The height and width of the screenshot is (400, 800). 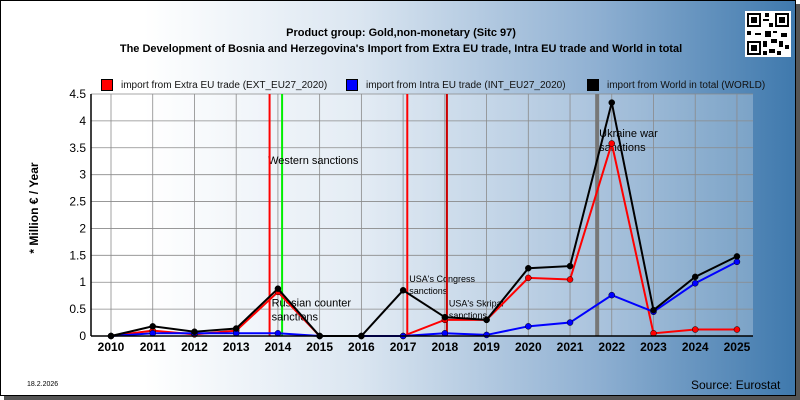 What do you see at coordinates (82, 282) in the screenshot?
I see `y-tick-label: 1` at bounding box center [82, 282].